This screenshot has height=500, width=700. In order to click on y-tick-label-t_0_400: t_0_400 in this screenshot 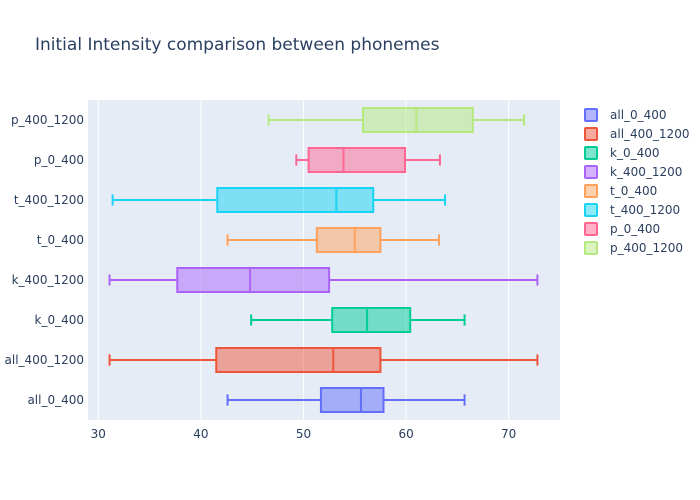, I will do `click(60, 240)`.